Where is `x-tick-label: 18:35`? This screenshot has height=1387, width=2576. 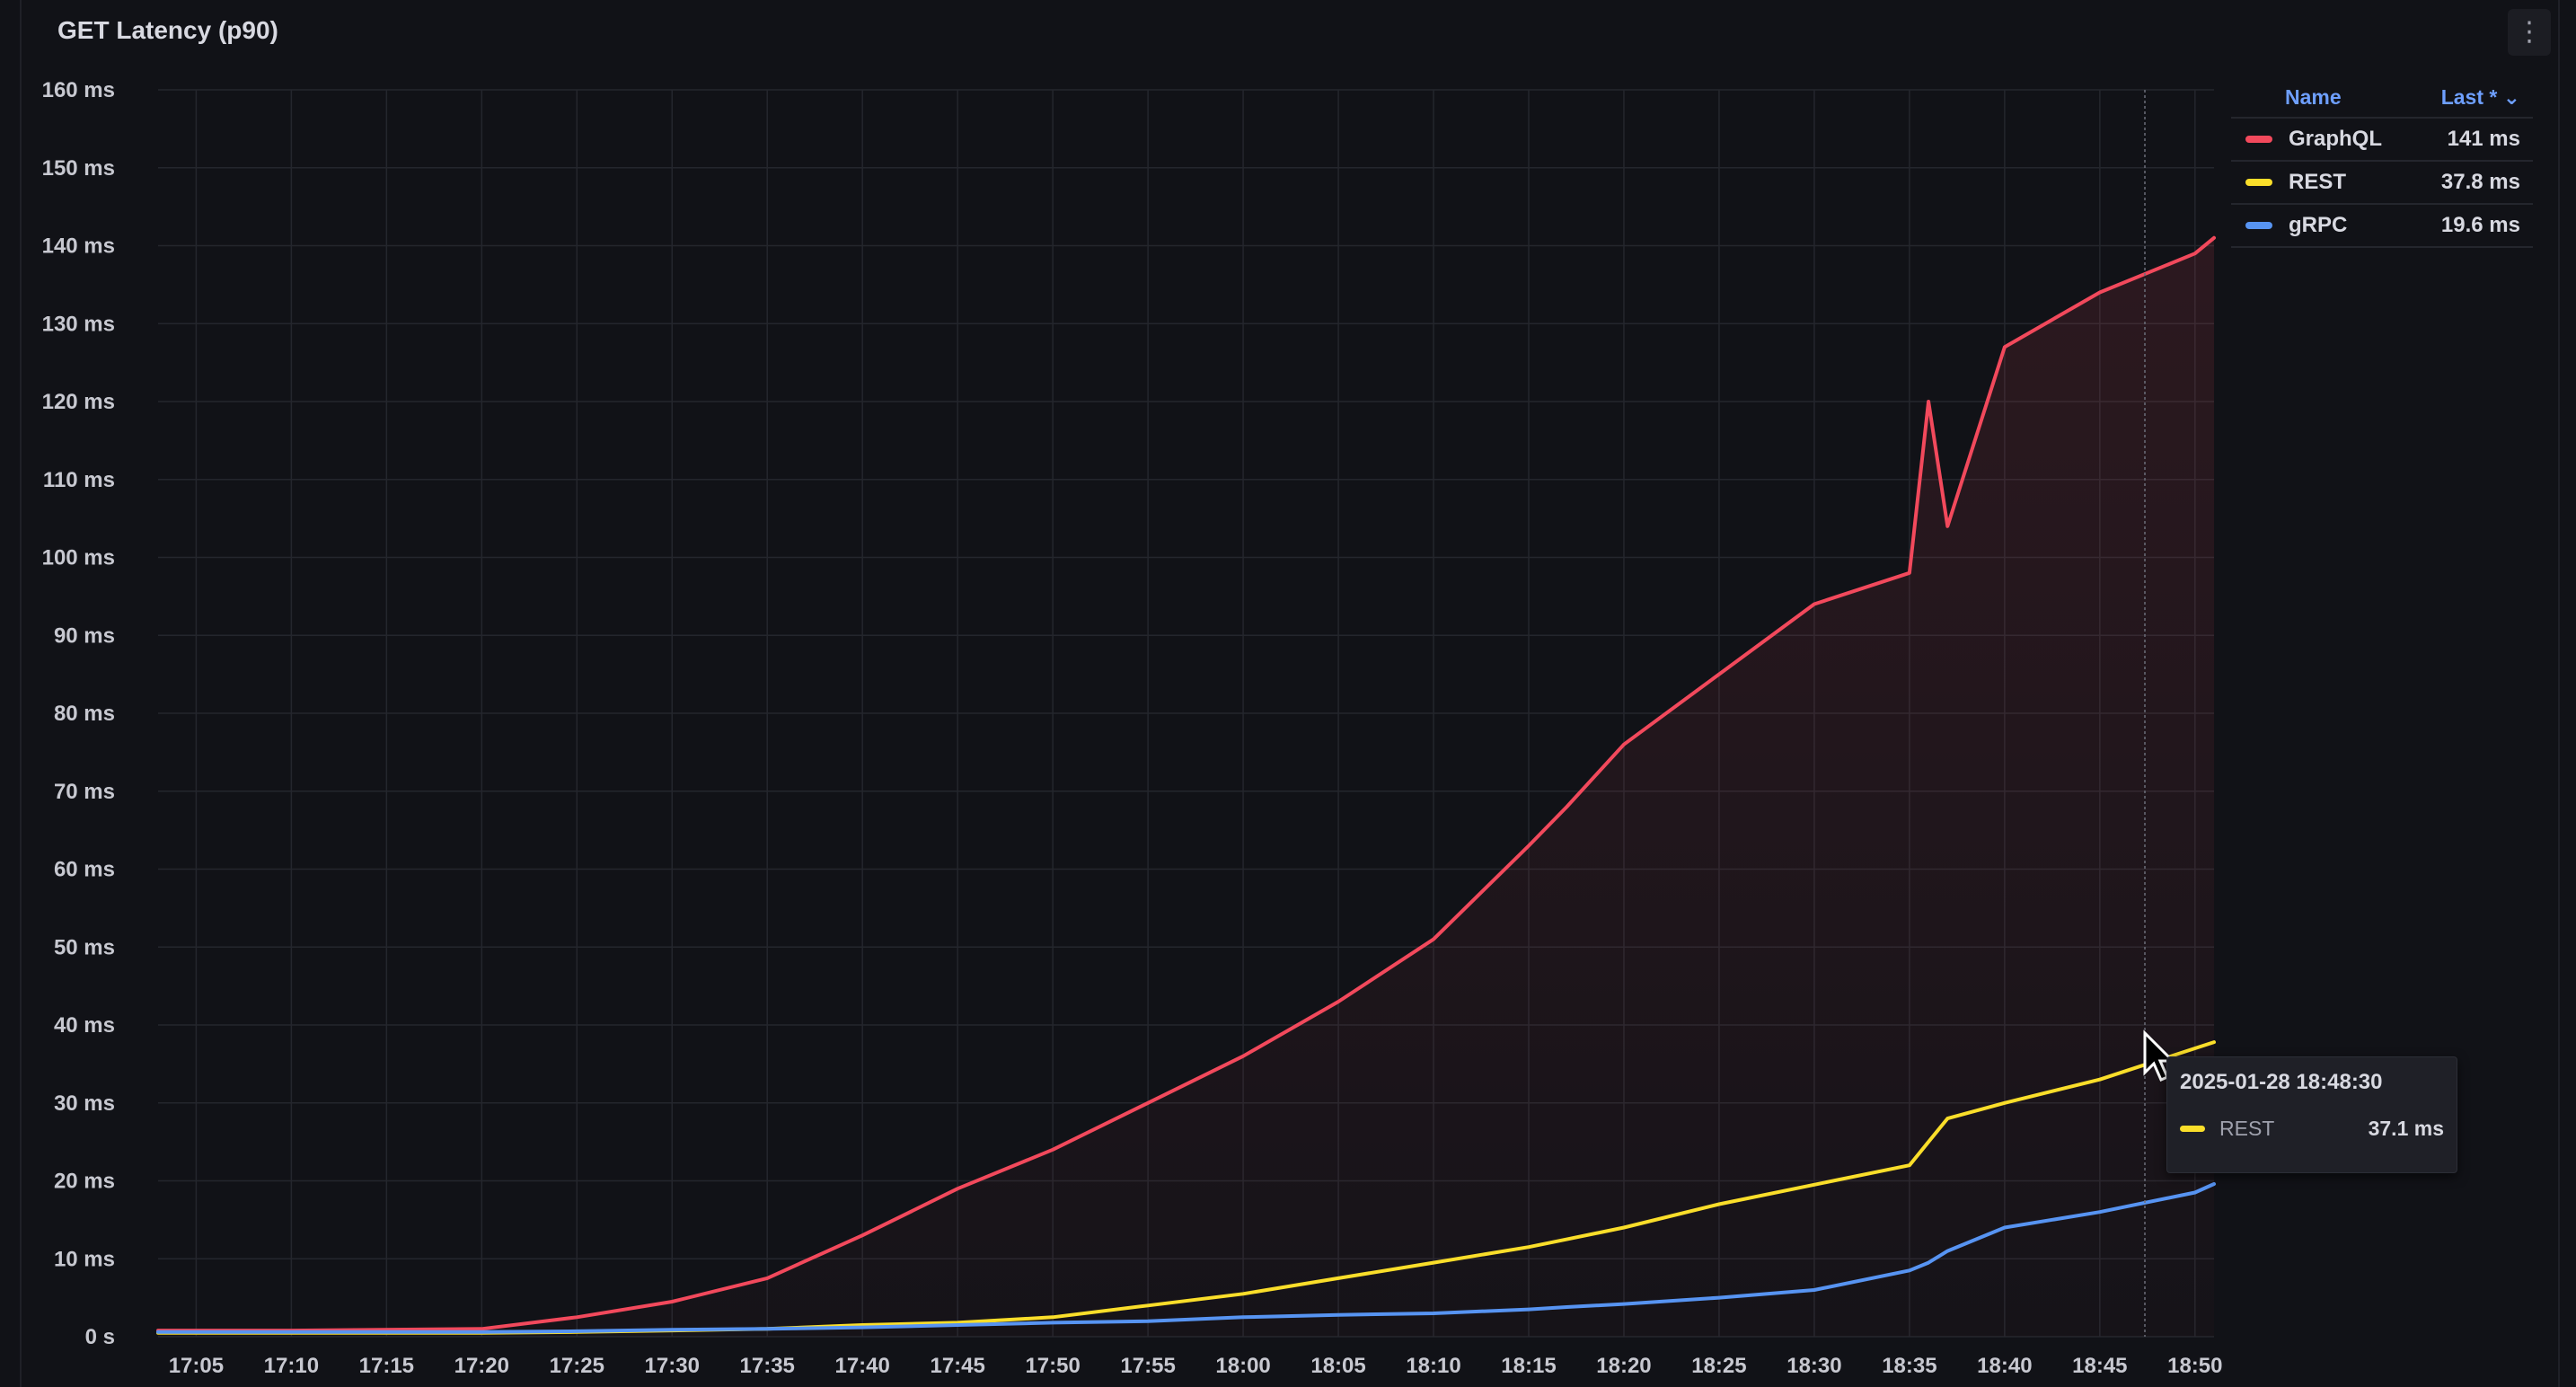 x-tick-label: 18:35 is located at coordinates (1909, 1366).